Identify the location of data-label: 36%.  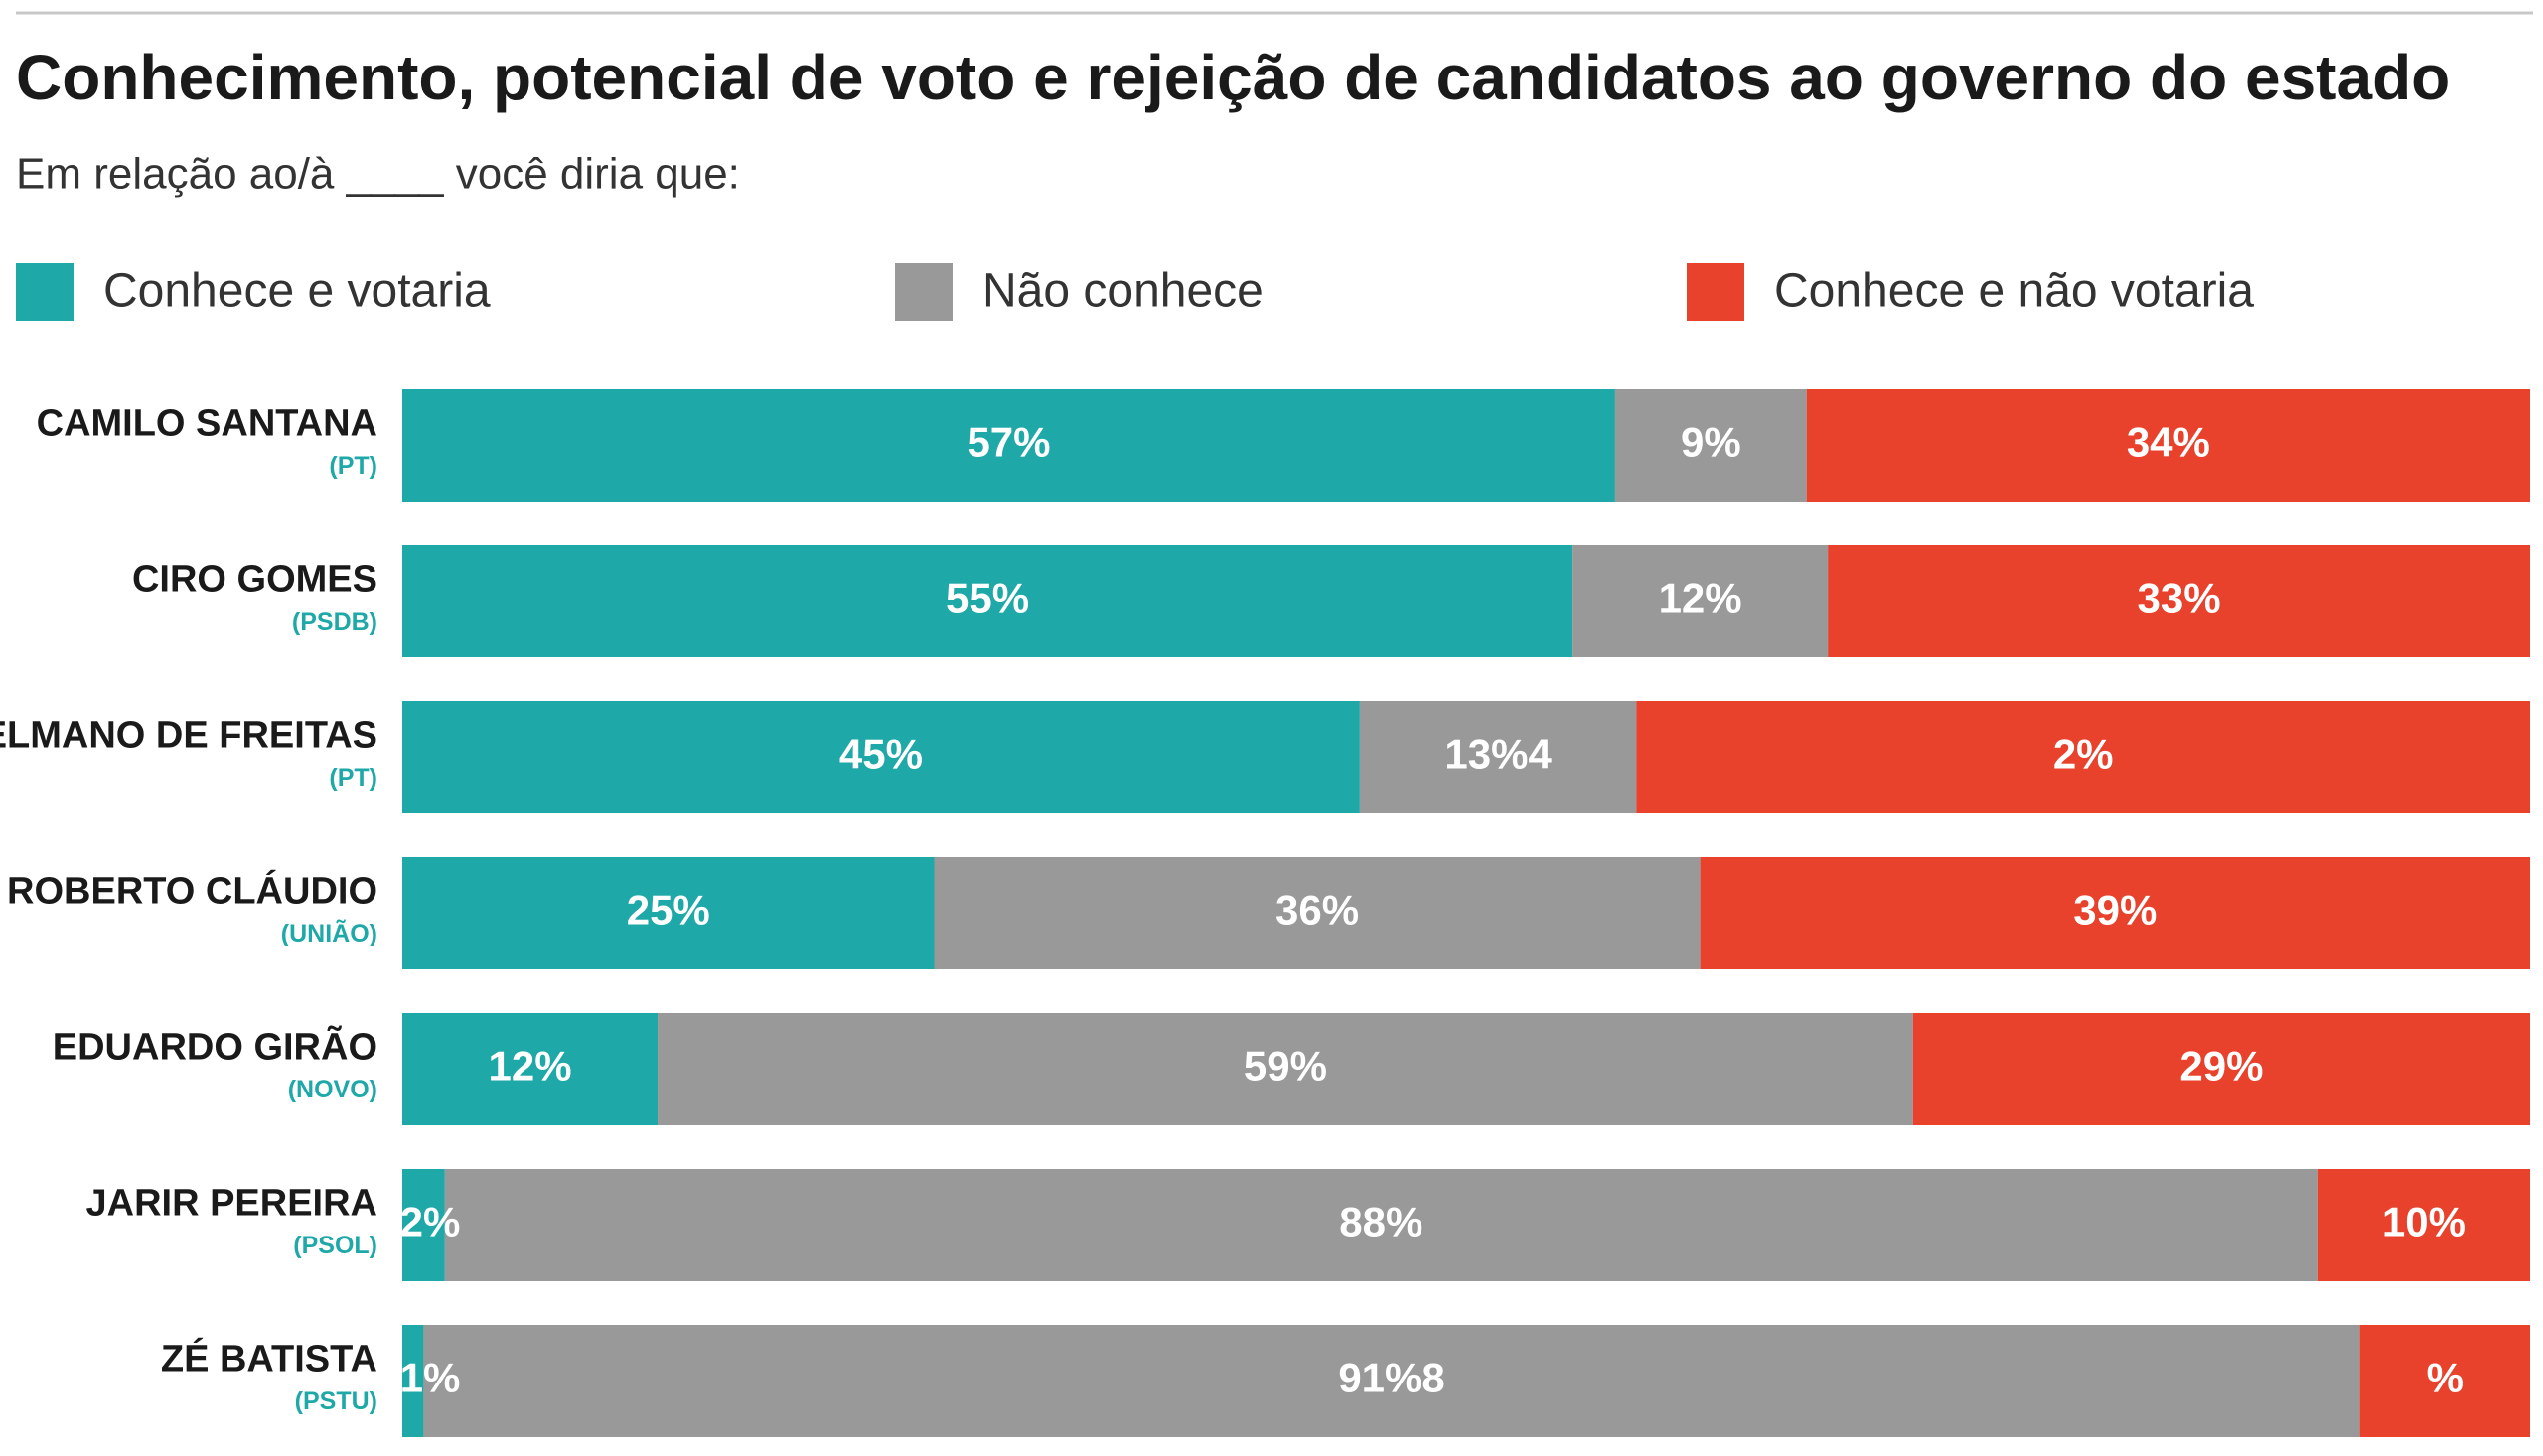
(1317, 910).